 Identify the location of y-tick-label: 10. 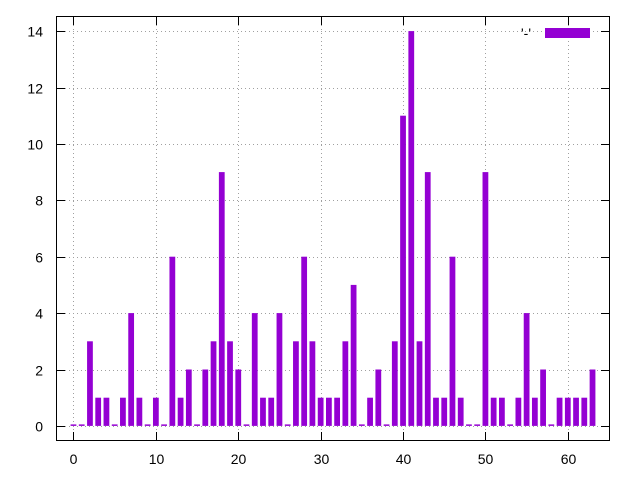
(35, 145).